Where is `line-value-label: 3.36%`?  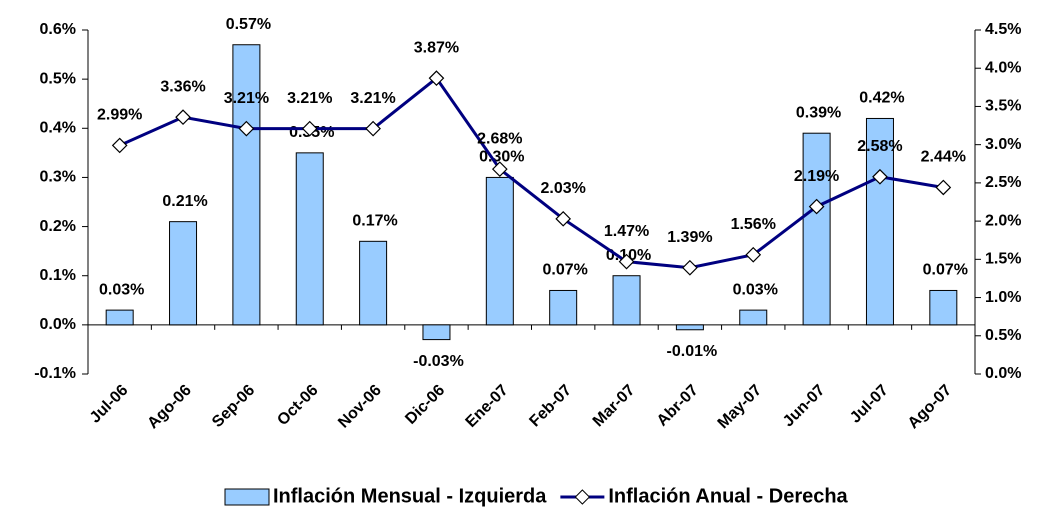
line-value-label: 3.36% is located at coordinates (182, 86).